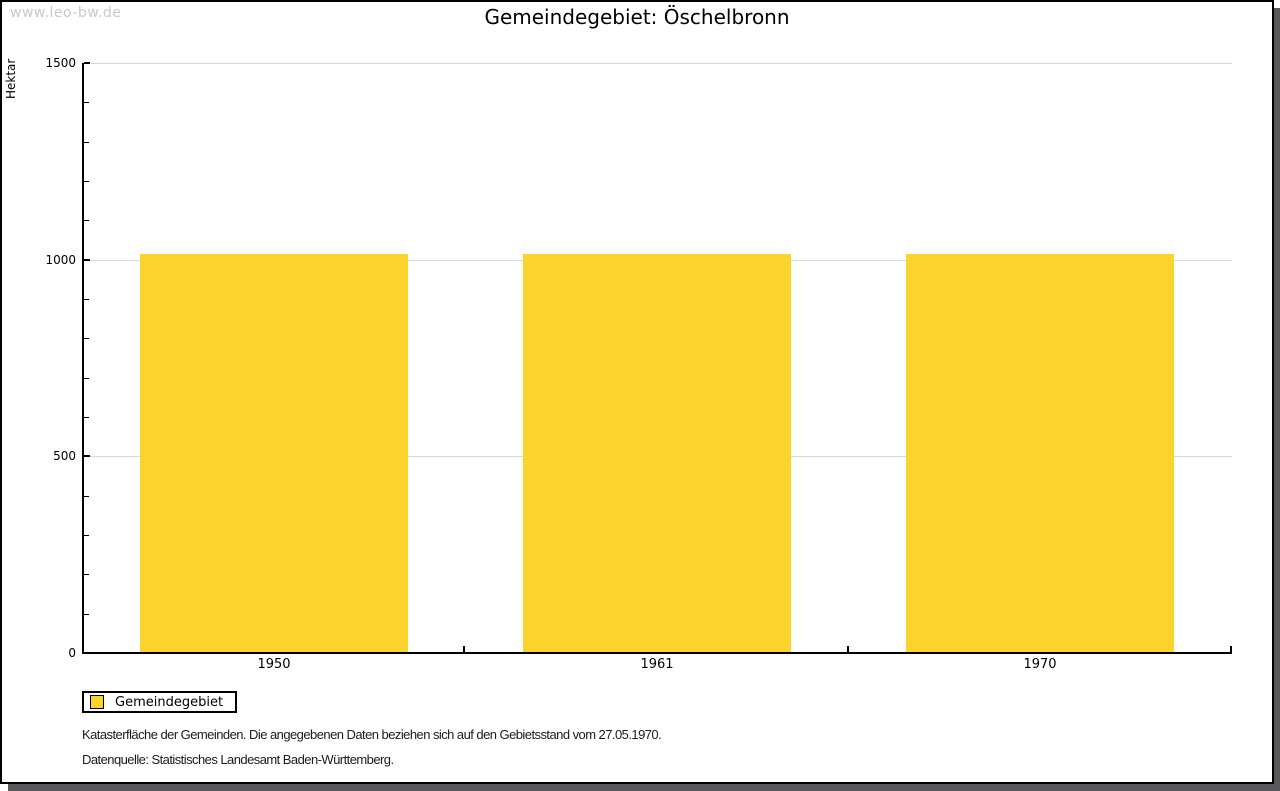 The height and width of the screenshot is (791, 1280). Describe the element at coordinates (274, 664) in the screenshot. I see `x-axis-tick-label: 1950` at that location.